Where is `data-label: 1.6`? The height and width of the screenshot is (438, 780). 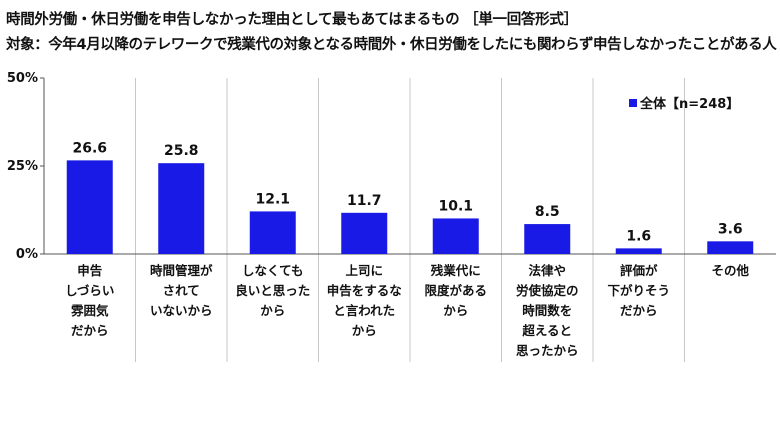
data-label: 1.6 is located at coordinates (638, 236).